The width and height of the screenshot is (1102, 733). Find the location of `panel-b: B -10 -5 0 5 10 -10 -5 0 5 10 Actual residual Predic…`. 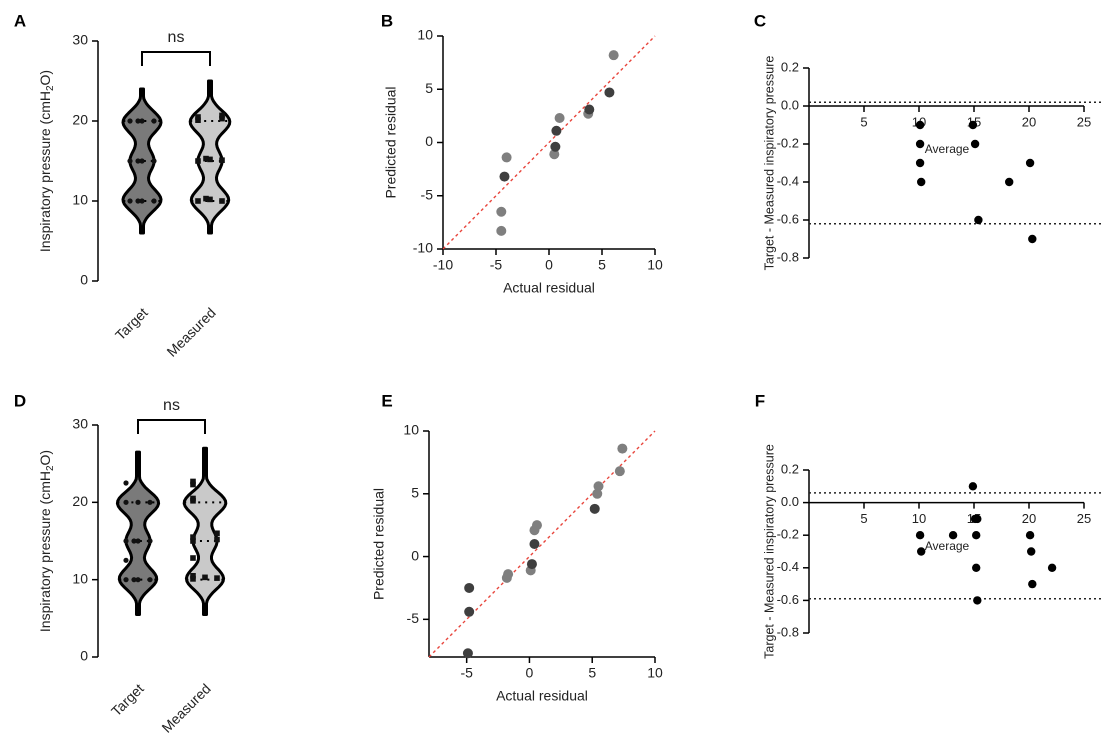

panel-b: B -10 -5 0 5 10 -10 -5 0 5 10 Actual residual Predic… is located at coordinates (522, 153).